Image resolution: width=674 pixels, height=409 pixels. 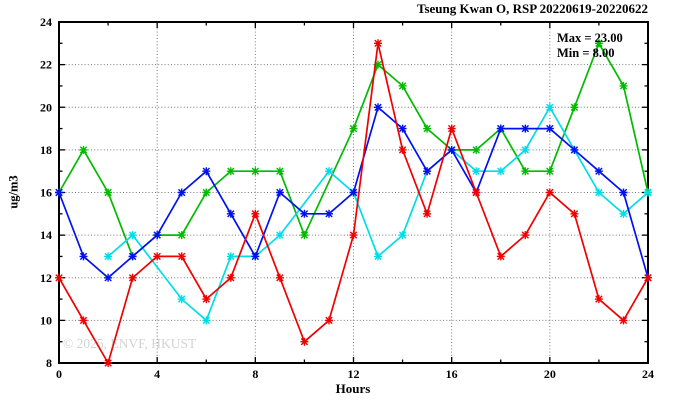 What do you see at coordinates (354, 374) in the screenshot?
I see `x-tick-label: 12` at bounding box center [354, 374].